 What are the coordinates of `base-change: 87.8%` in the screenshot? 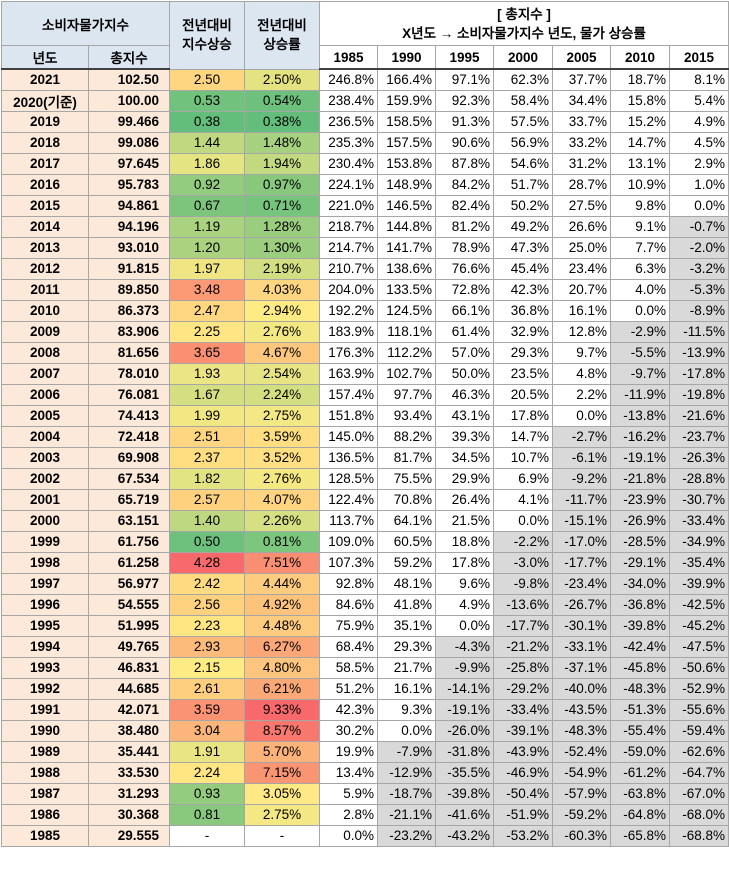 It's located at (465, 163).